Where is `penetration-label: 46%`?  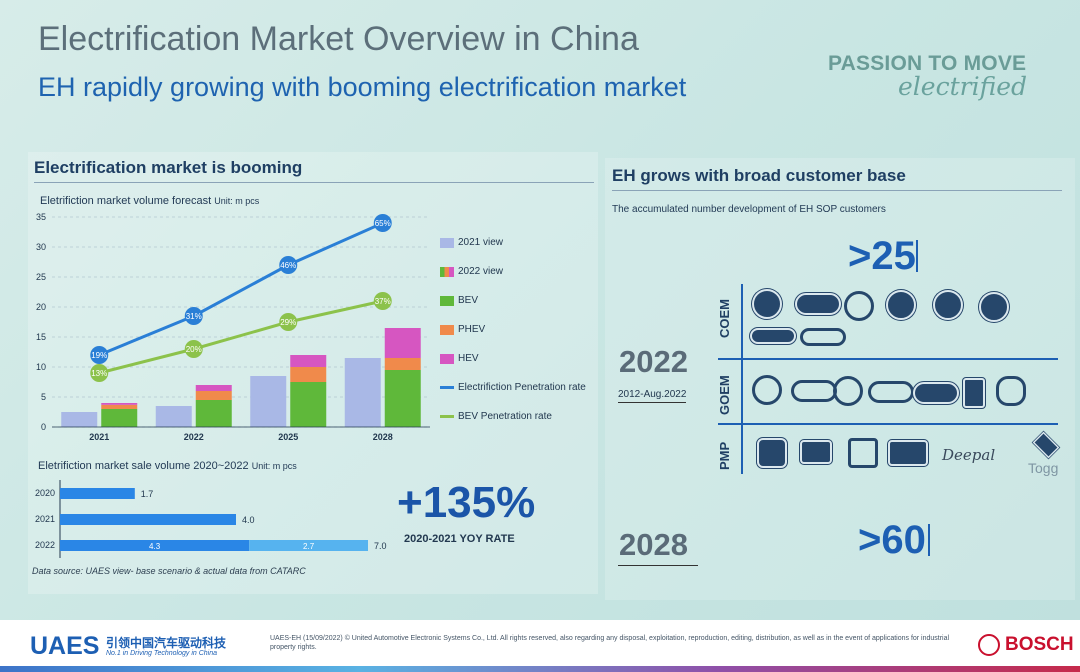 penetration-label: 46% is located at coordinates (288, 265).